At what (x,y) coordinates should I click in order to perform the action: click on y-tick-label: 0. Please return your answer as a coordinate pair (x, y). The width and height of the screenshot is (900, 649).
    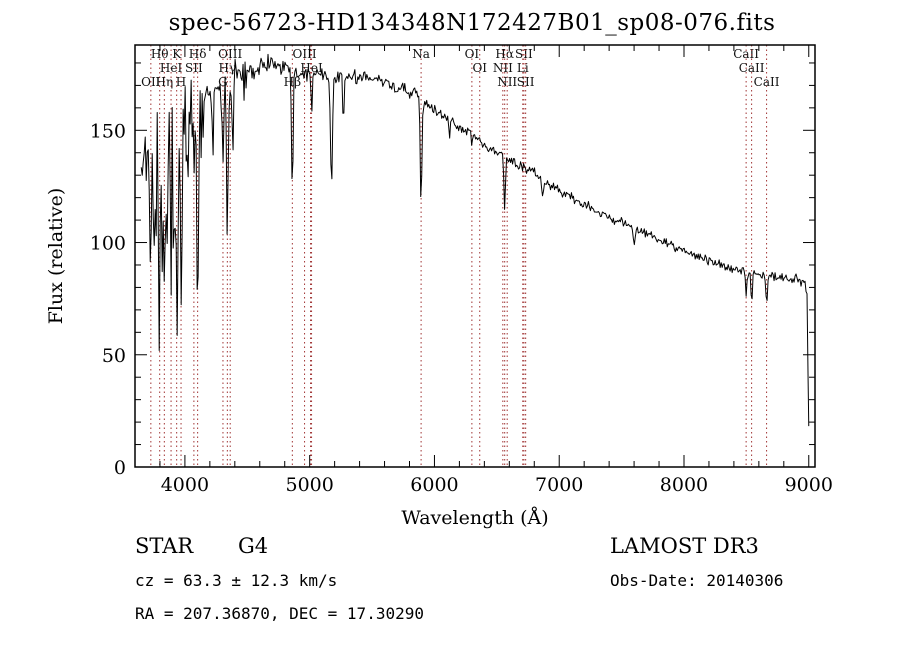
    Looking at the image, I should click on (120, 468).